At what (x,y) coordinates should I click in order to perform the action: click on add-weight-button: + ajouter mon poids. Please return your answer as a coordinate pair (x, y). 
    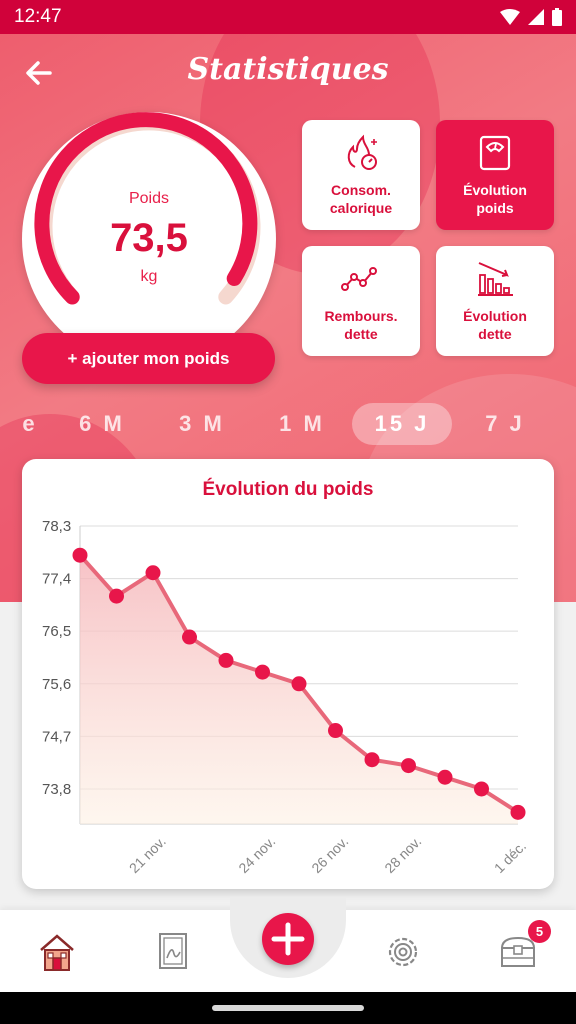
    Looking at the image, I should click on (148, 358).